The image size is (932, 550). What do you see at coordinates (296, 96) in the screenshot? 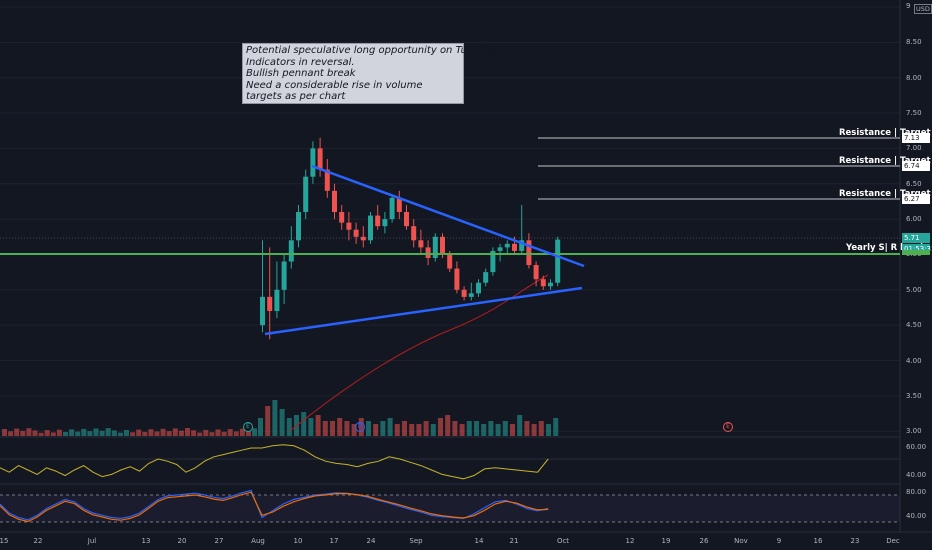
I see `note-line: targets as per chart` at bounding box center [296, 96].